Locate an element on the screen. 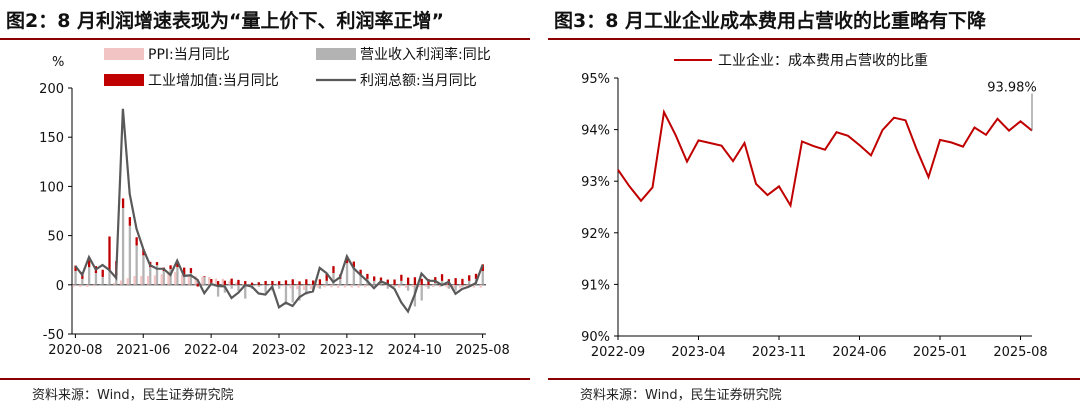 The height and width of the screenshot is (406, 1080). right-legend-label: 工业企业：成本费用占营收的比重 is located at coordinates (823, 60).